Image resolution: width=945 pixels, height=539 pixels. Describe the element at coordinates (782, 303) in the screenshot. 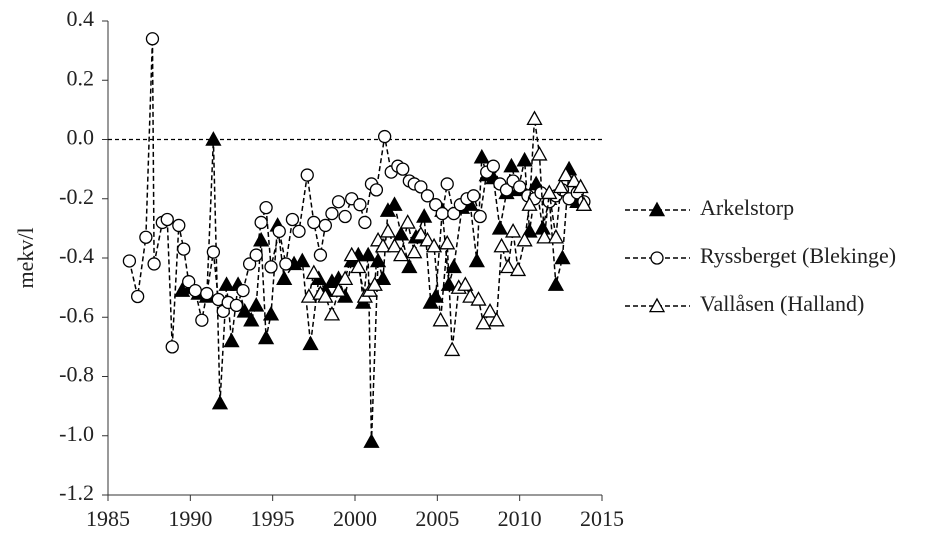

I see `legend-label: Vallåsen (Halland)` at that location.